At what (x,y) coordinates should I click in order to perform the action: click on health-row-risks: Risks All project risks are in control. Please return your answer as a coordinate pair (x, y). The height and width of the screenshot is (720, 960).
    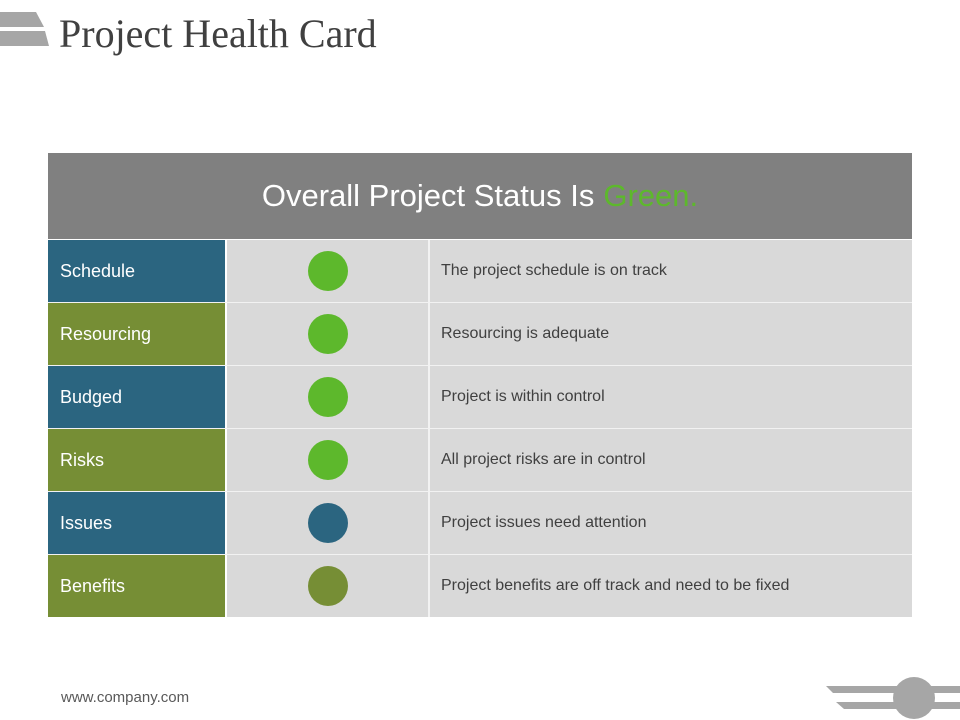
    Looking at the image, I should click on (480, 459).